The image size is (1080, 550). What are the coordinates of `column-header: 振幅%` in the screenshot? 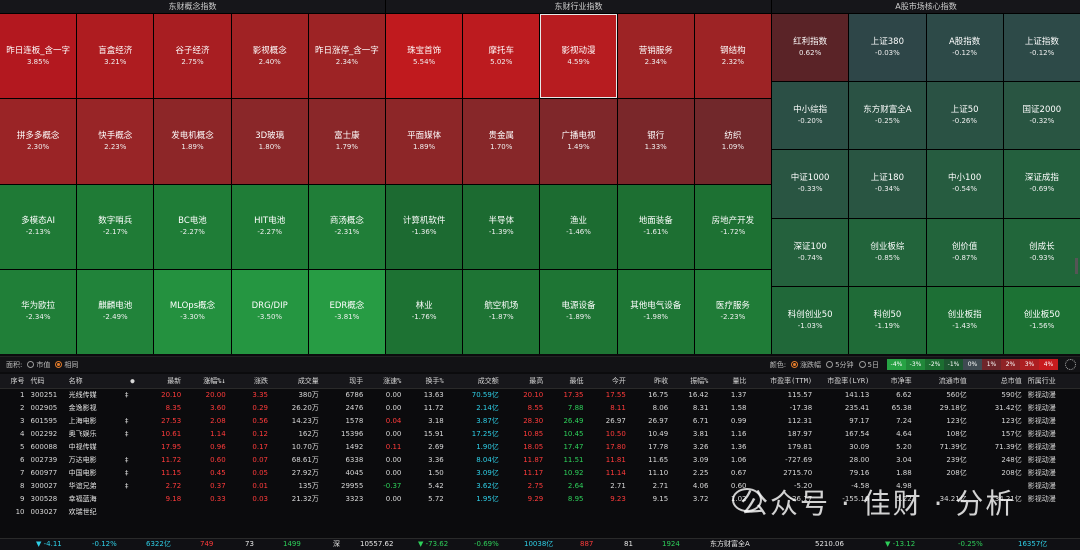 It's located at (691, 381).